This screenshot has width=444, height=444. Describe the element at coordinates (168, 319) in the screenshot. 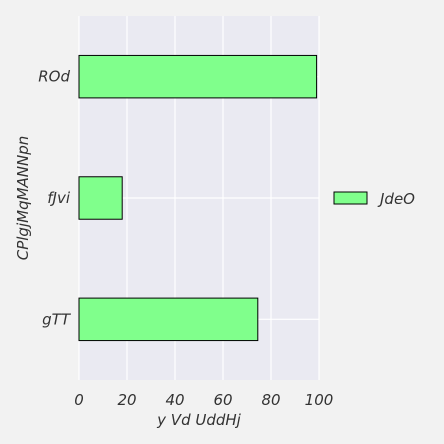

I see `bar-gTT` at that location.